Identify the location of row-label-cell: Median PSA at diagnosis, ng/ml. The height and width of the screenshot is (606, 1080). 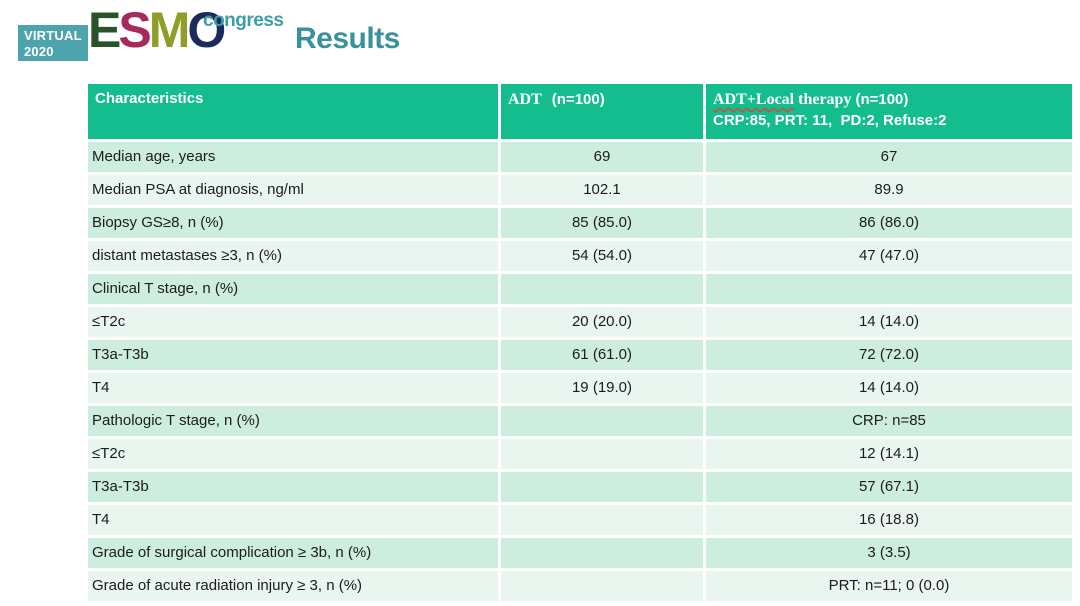
(293, 190).